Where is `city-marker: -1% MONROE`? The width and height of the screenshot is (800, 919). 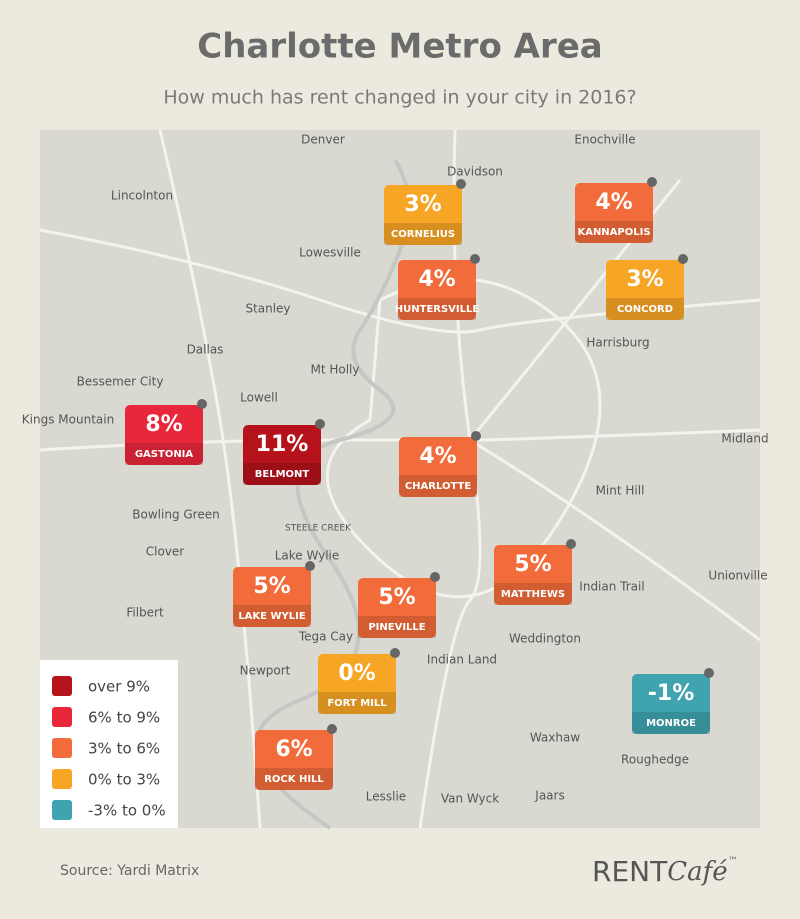 city-marker: -1% MONROE is located at coordinates (673, 701).